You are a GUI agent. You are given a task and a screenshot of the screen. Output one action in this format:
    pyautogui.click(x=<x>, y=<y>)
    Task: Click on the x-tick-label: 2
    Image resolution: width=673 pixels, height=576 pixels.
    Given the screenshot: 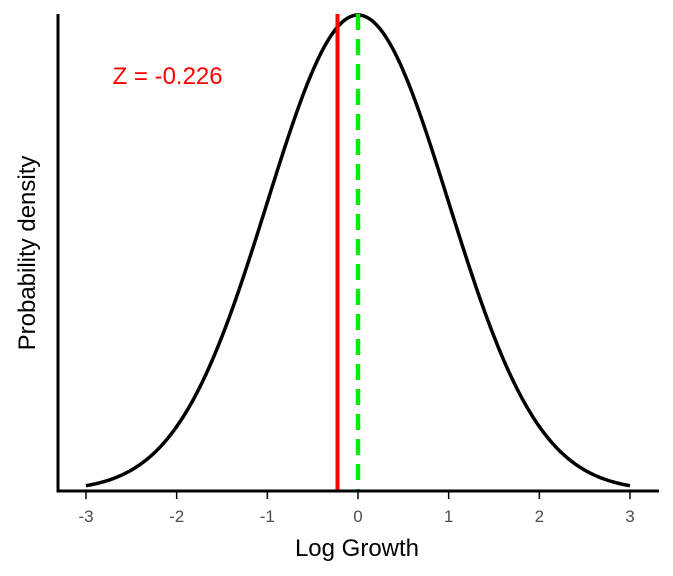 What is the action you would take?
    pyautogui.click(x=539, y=516)
    